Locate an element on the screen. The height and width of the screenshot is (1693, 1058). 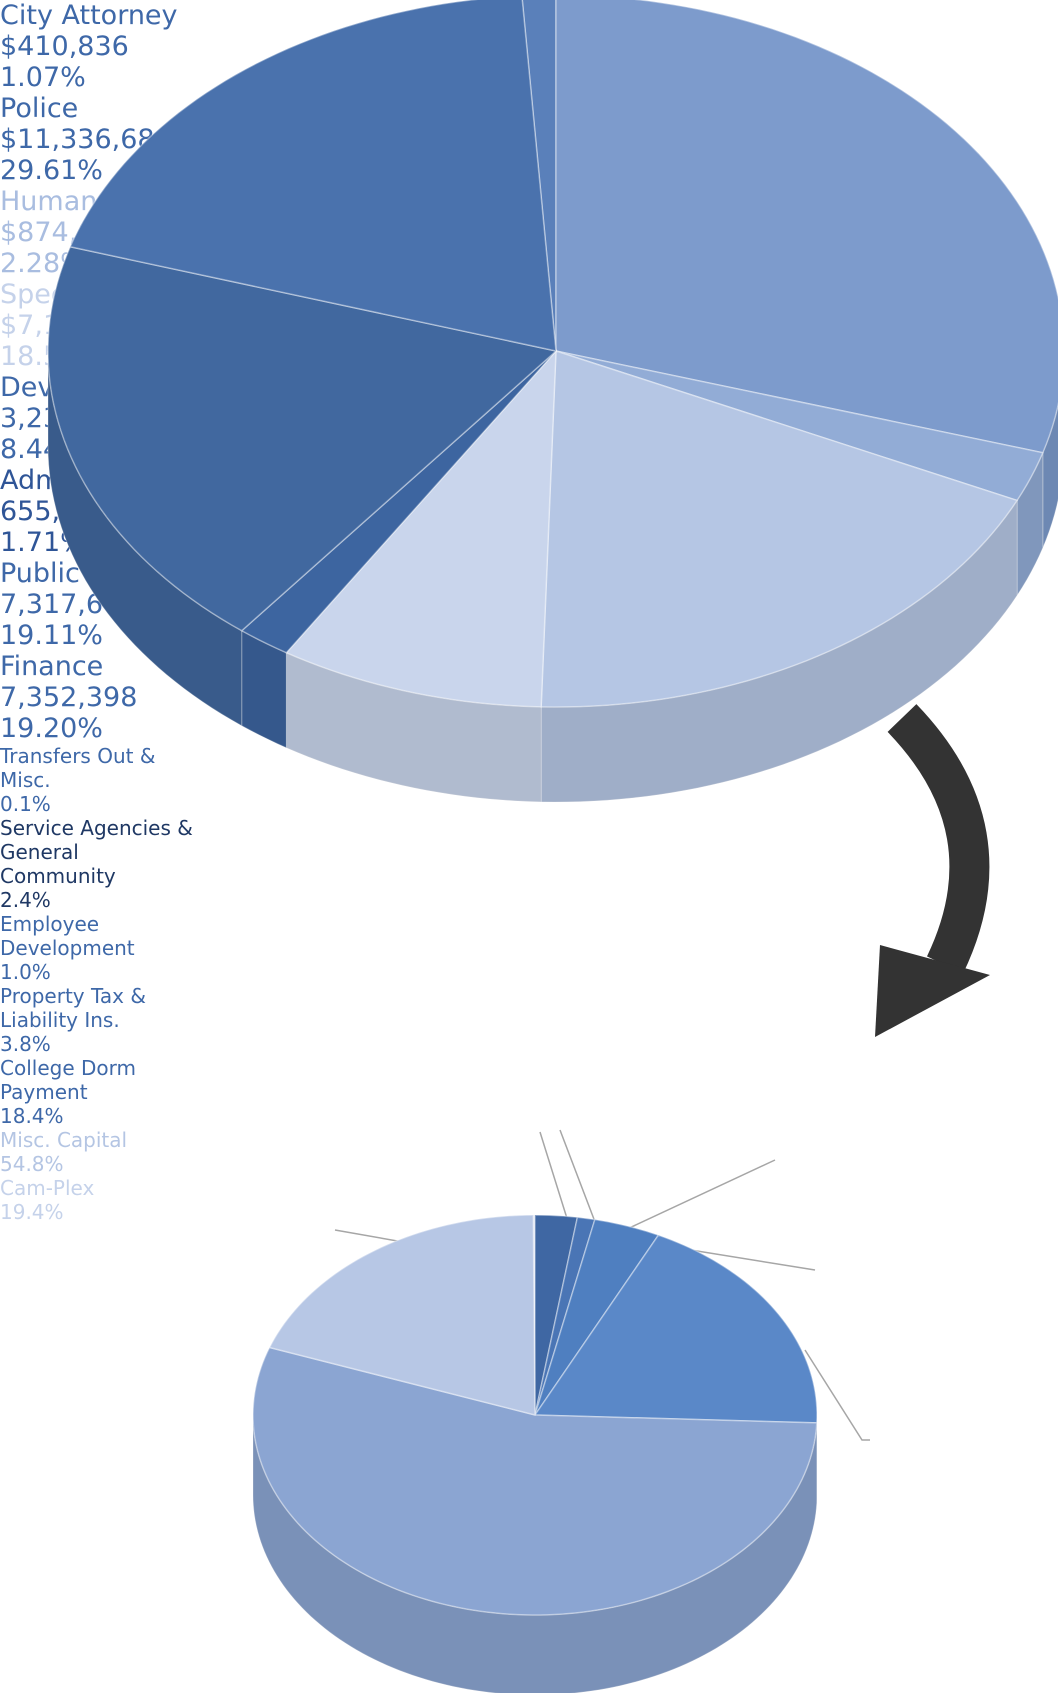
data-label: Transfers Out & Misc. 0.1% is located at coordinates (94, 780).